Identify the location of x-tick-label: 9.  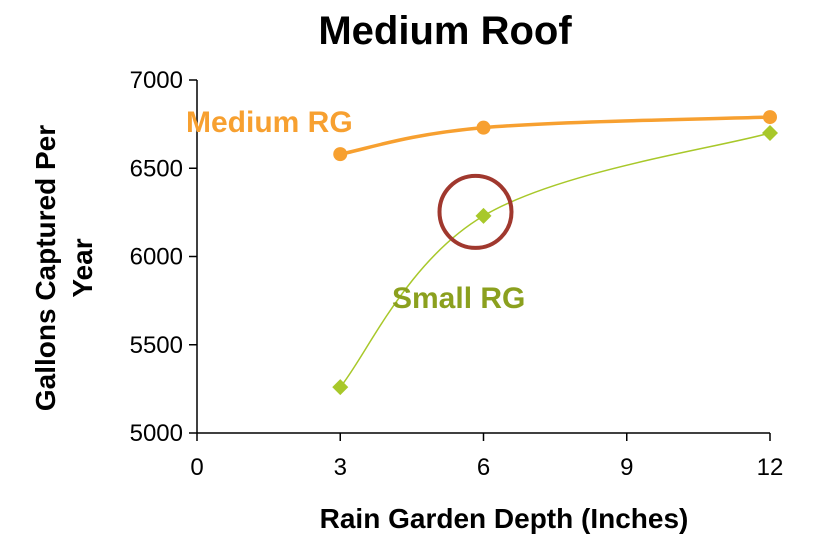
(626, 467).